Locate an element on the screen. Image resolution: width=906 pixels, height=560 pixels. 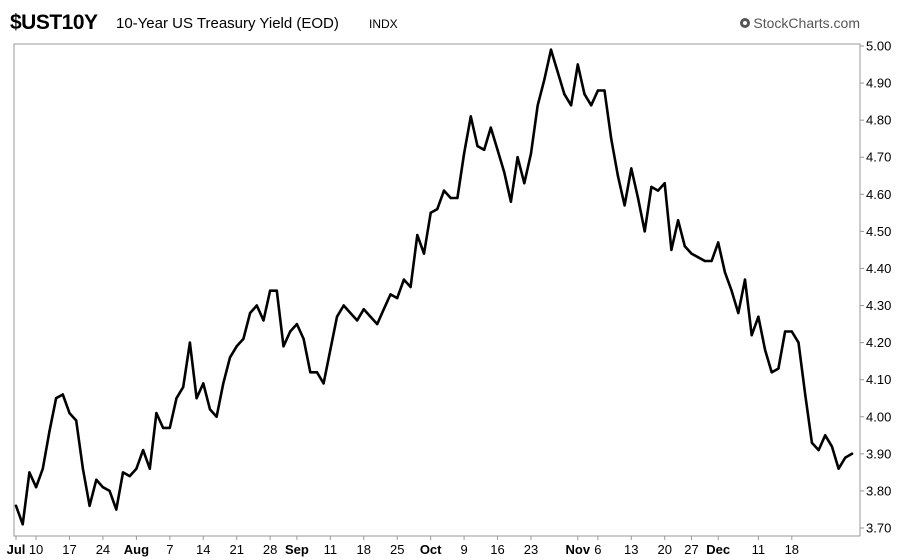
x-tick-day-label: 9 is located at coordinates (463, 549).